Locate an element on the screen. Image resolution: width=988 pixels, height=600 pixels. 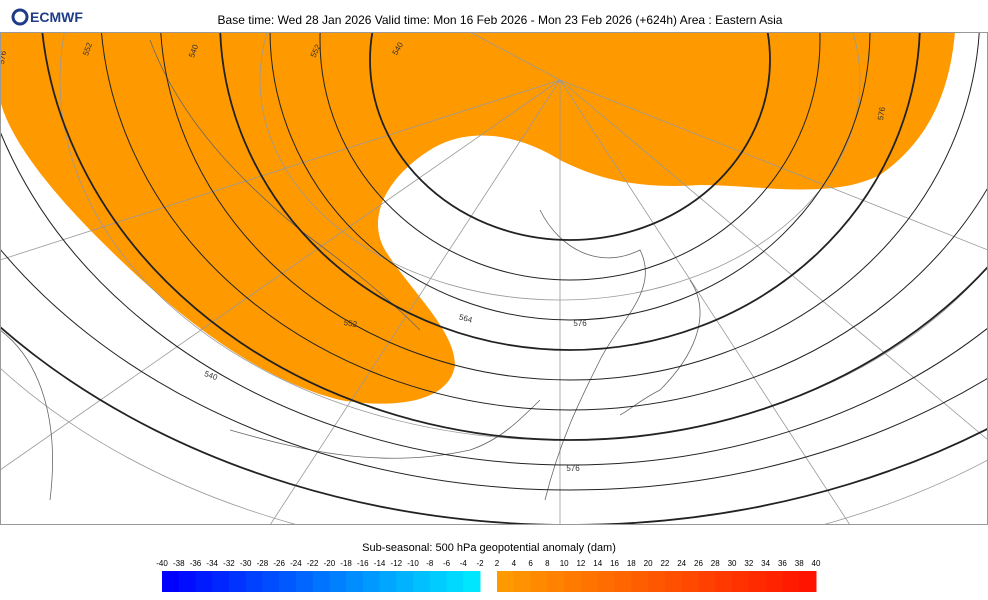
colorbar-tick-label: -4 is located at coordinates (464, 563).